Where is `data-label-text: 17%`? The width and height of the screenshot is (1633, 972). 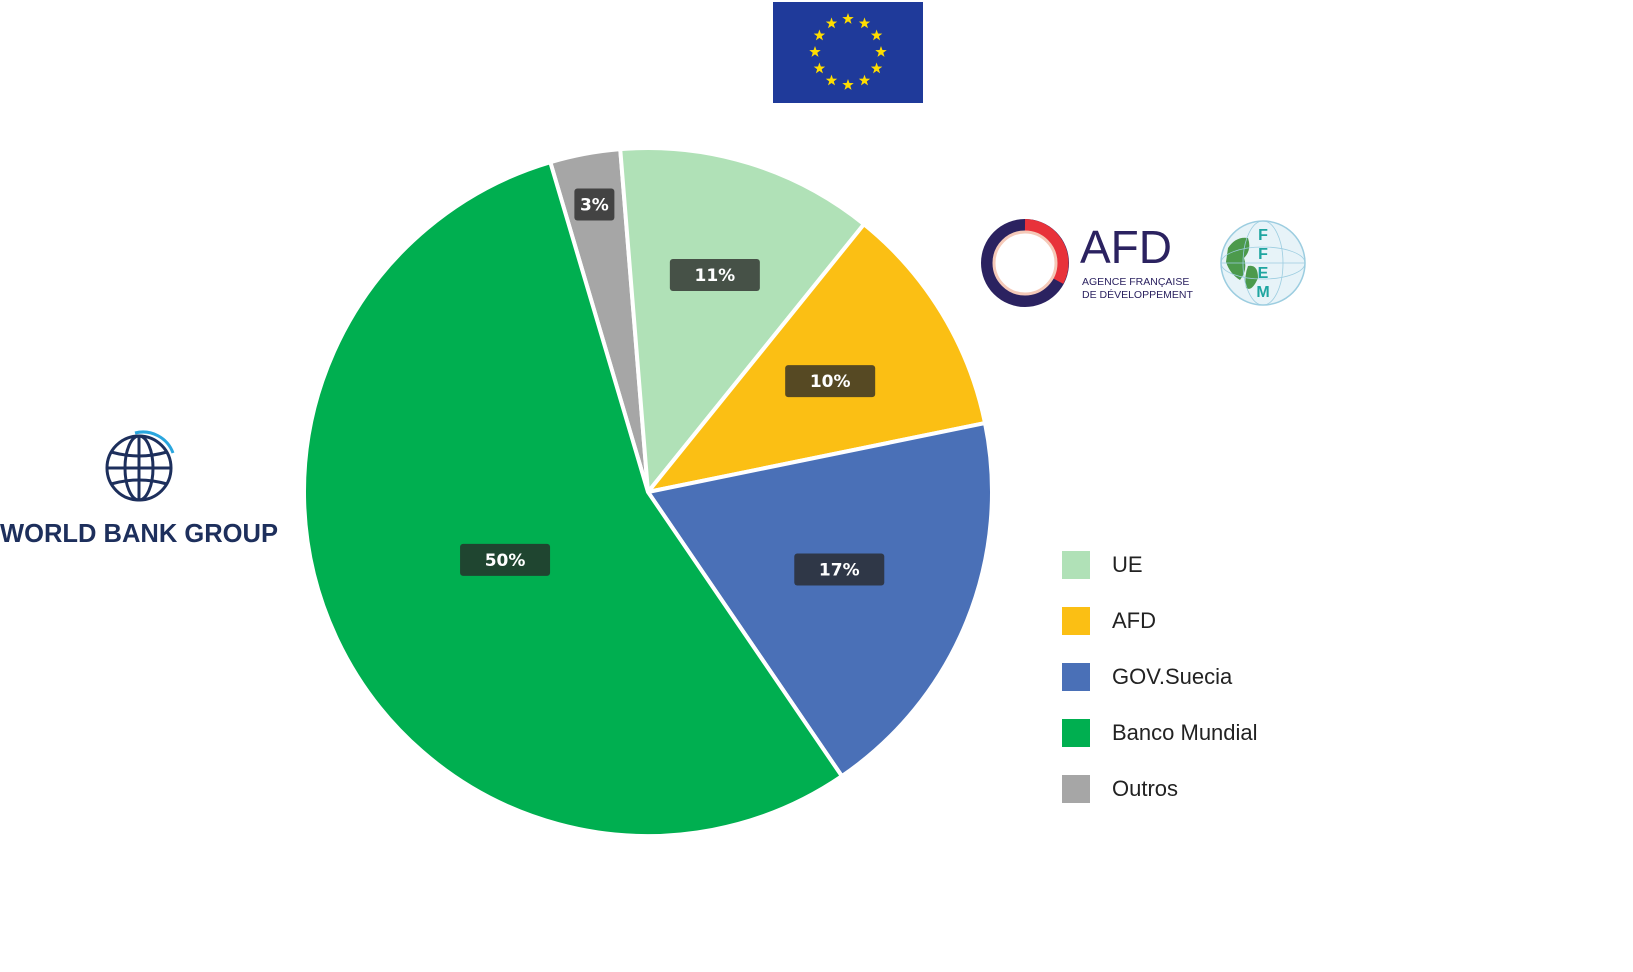
data-label-text: 17% is located at coordinates (839, 571).